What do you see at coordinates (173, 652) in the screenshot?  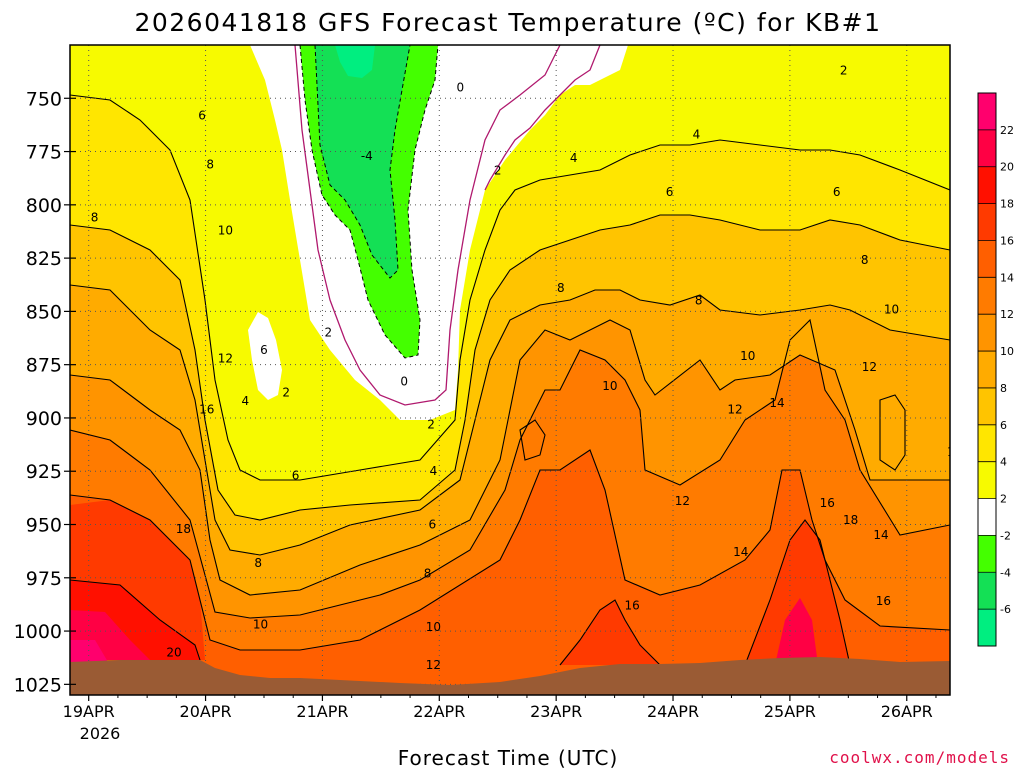 I see `contour-label: 20` at bounding box center [173, 652].